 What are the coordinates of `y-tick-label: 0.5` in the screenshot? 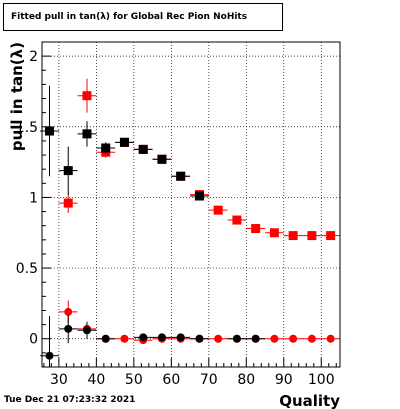 It's located at (27, 269).